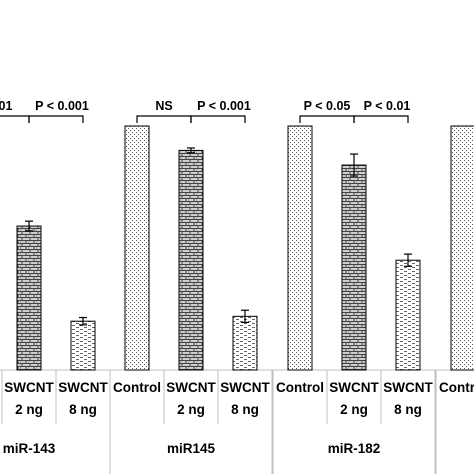 This screenshot has width=474, height=474. Describe the element at coordinates (191, 448) in the screenshot. I see `group-label: miR145` at that location.